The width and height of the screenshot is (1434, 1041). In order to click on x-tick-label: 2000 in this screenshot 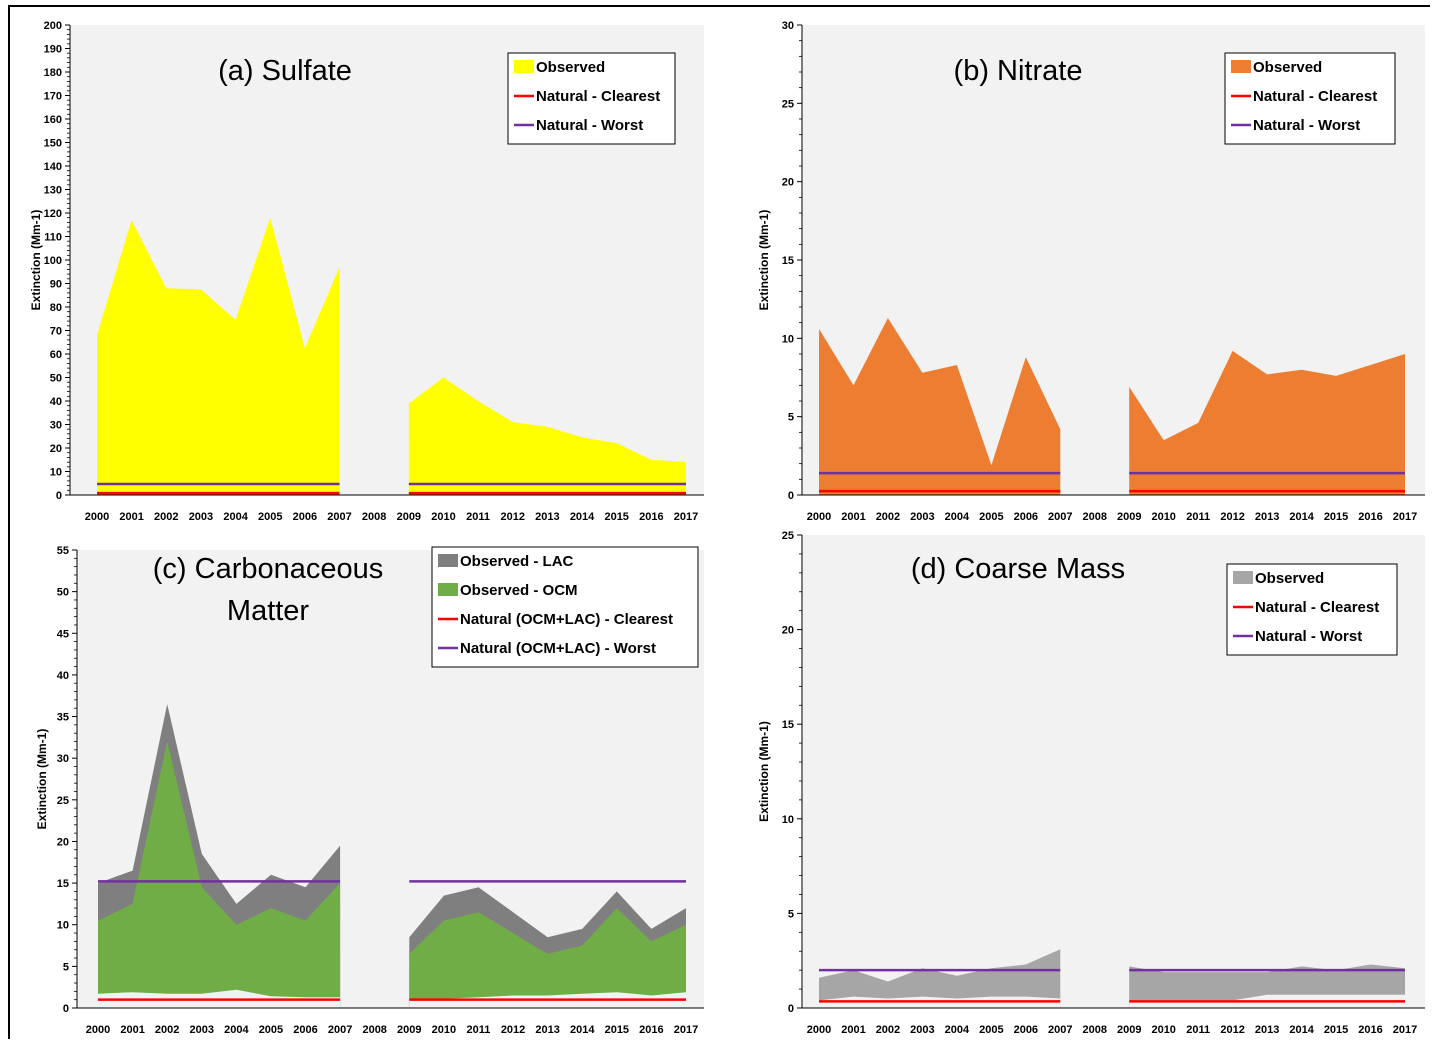, I will do `click(98, 1030)`.